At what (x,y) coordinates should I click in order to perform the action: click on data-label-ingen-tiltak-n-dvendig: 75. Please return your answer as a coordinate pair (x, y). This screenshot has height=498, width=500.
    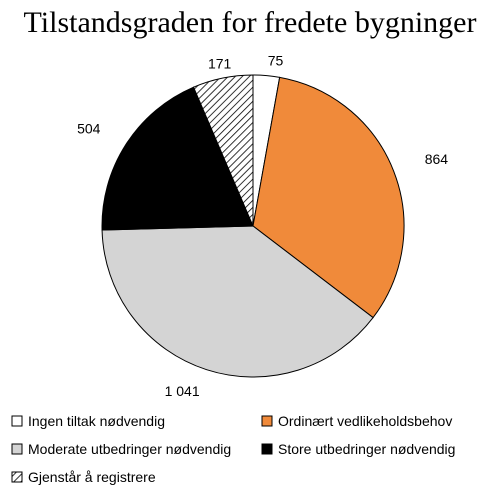
    Looking at the image, I should click on (276, 61).